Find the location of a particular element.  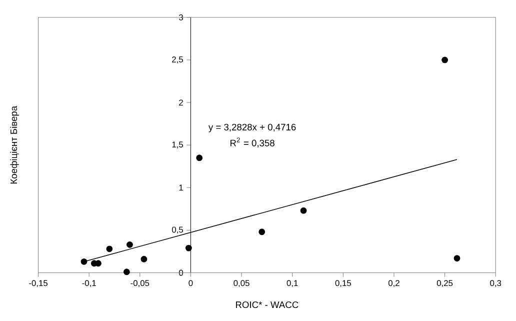

x-tick-label: 0 is located at coordinates (190, 283).